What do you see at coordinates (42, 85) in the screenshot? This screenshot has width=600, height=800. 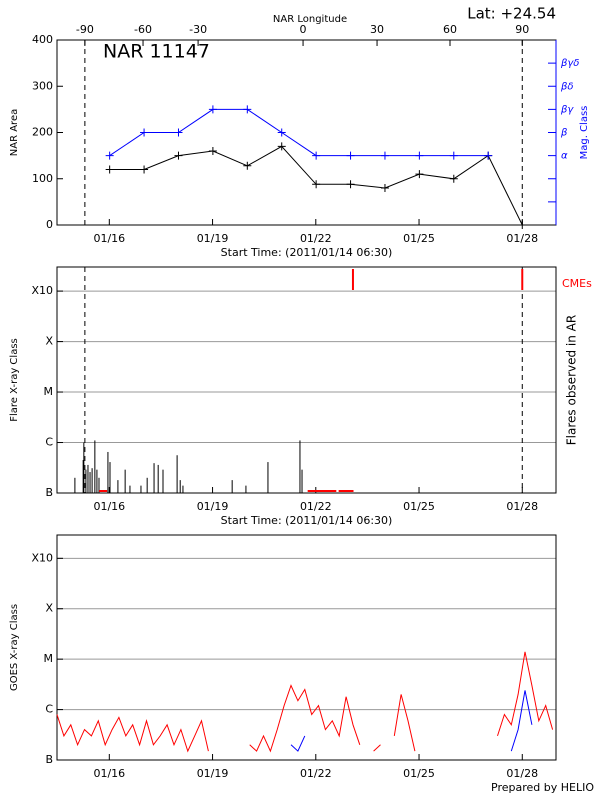 I see `y-tick-label: 300` at bounding box center [42, 85].